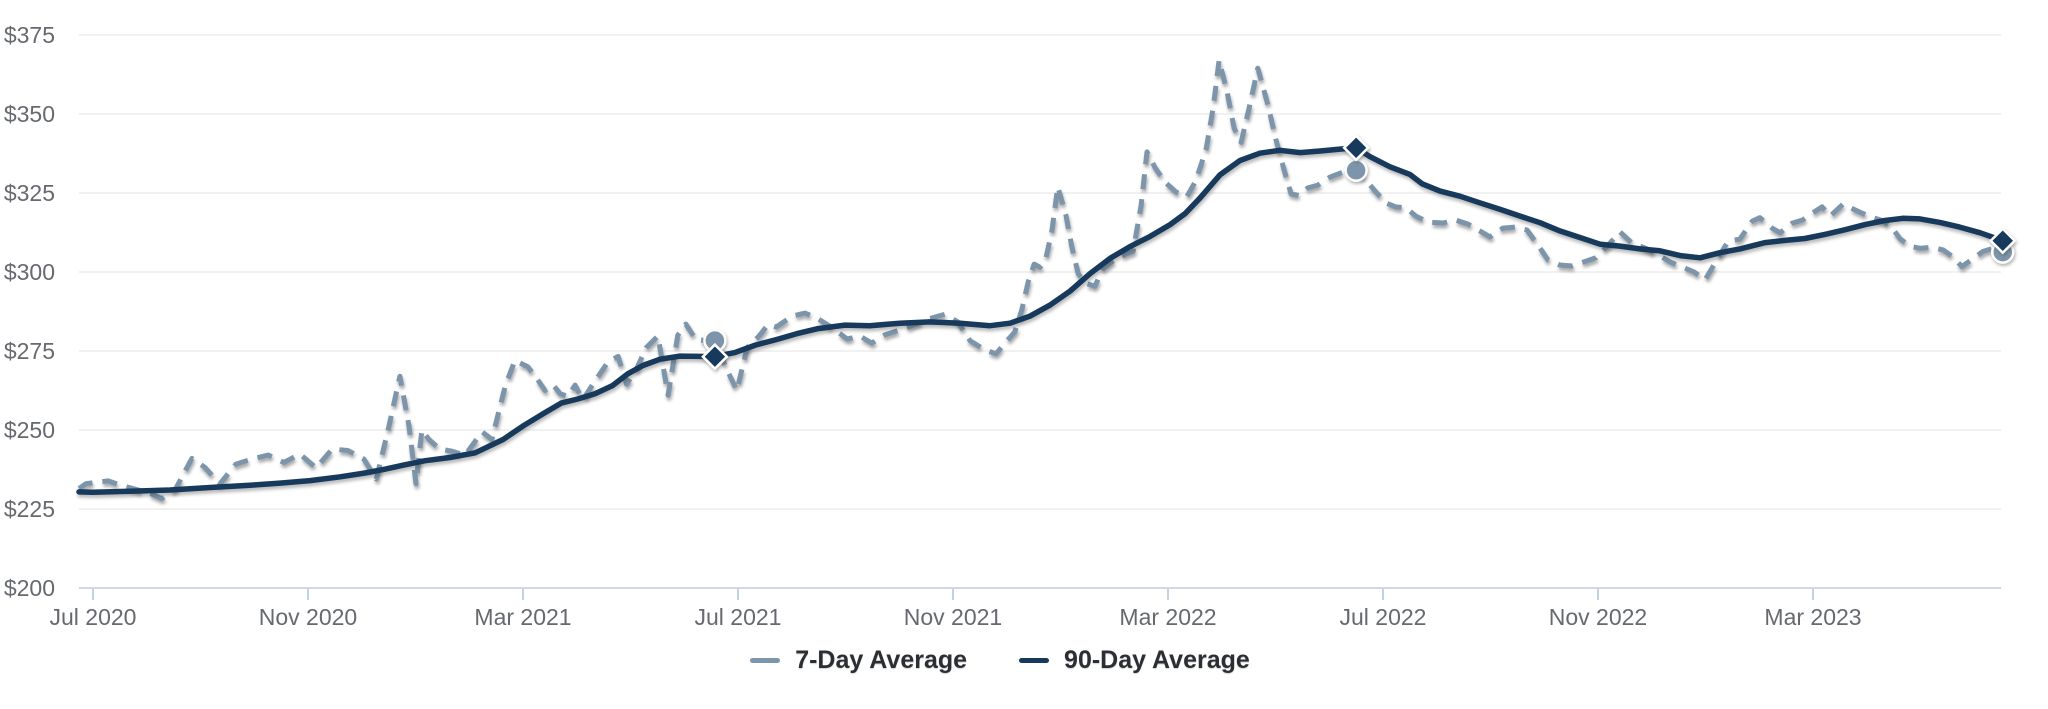 The image size is (2048, 709). What do you see at coordinates (29, 430) in the screenshot?
I see `y-axis-label: $250` at bounding box center [29, 430].